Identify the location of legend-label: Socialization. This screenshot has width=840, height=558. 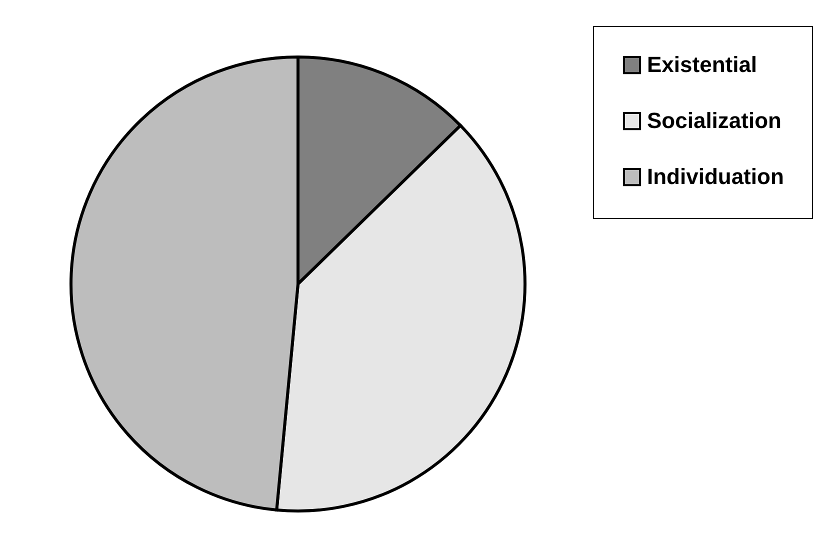
(714, 120).